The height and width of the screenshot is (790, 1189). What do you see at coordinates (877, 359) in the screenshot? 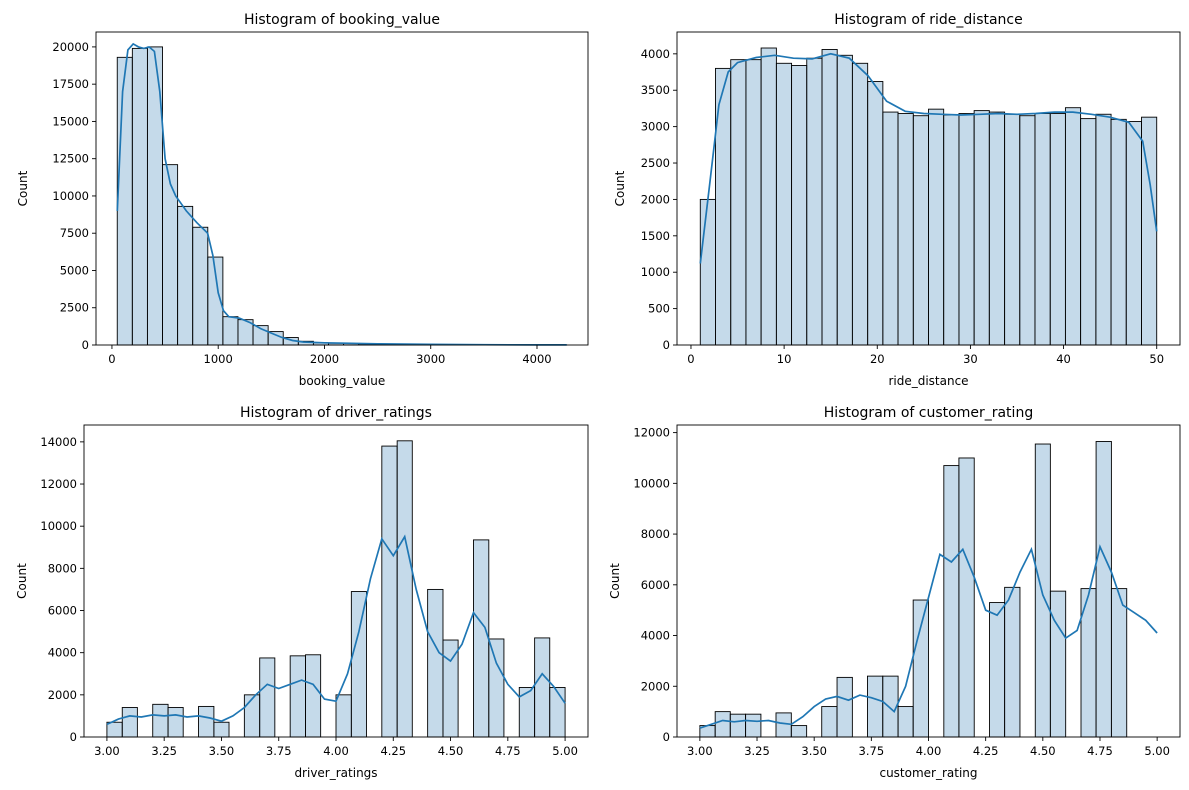
I see `x-tick-label: 20` at bounding box center [877, 359].